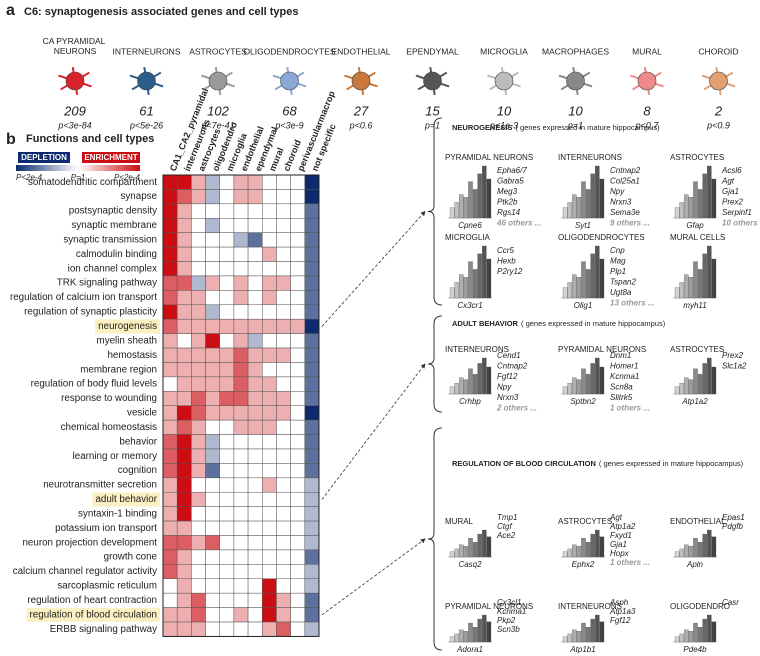 The width and height of the screenshot is (760, 656). Describe the element at coordinates (728, 181) in the screenshot. I see `gene: Agt` at that location.